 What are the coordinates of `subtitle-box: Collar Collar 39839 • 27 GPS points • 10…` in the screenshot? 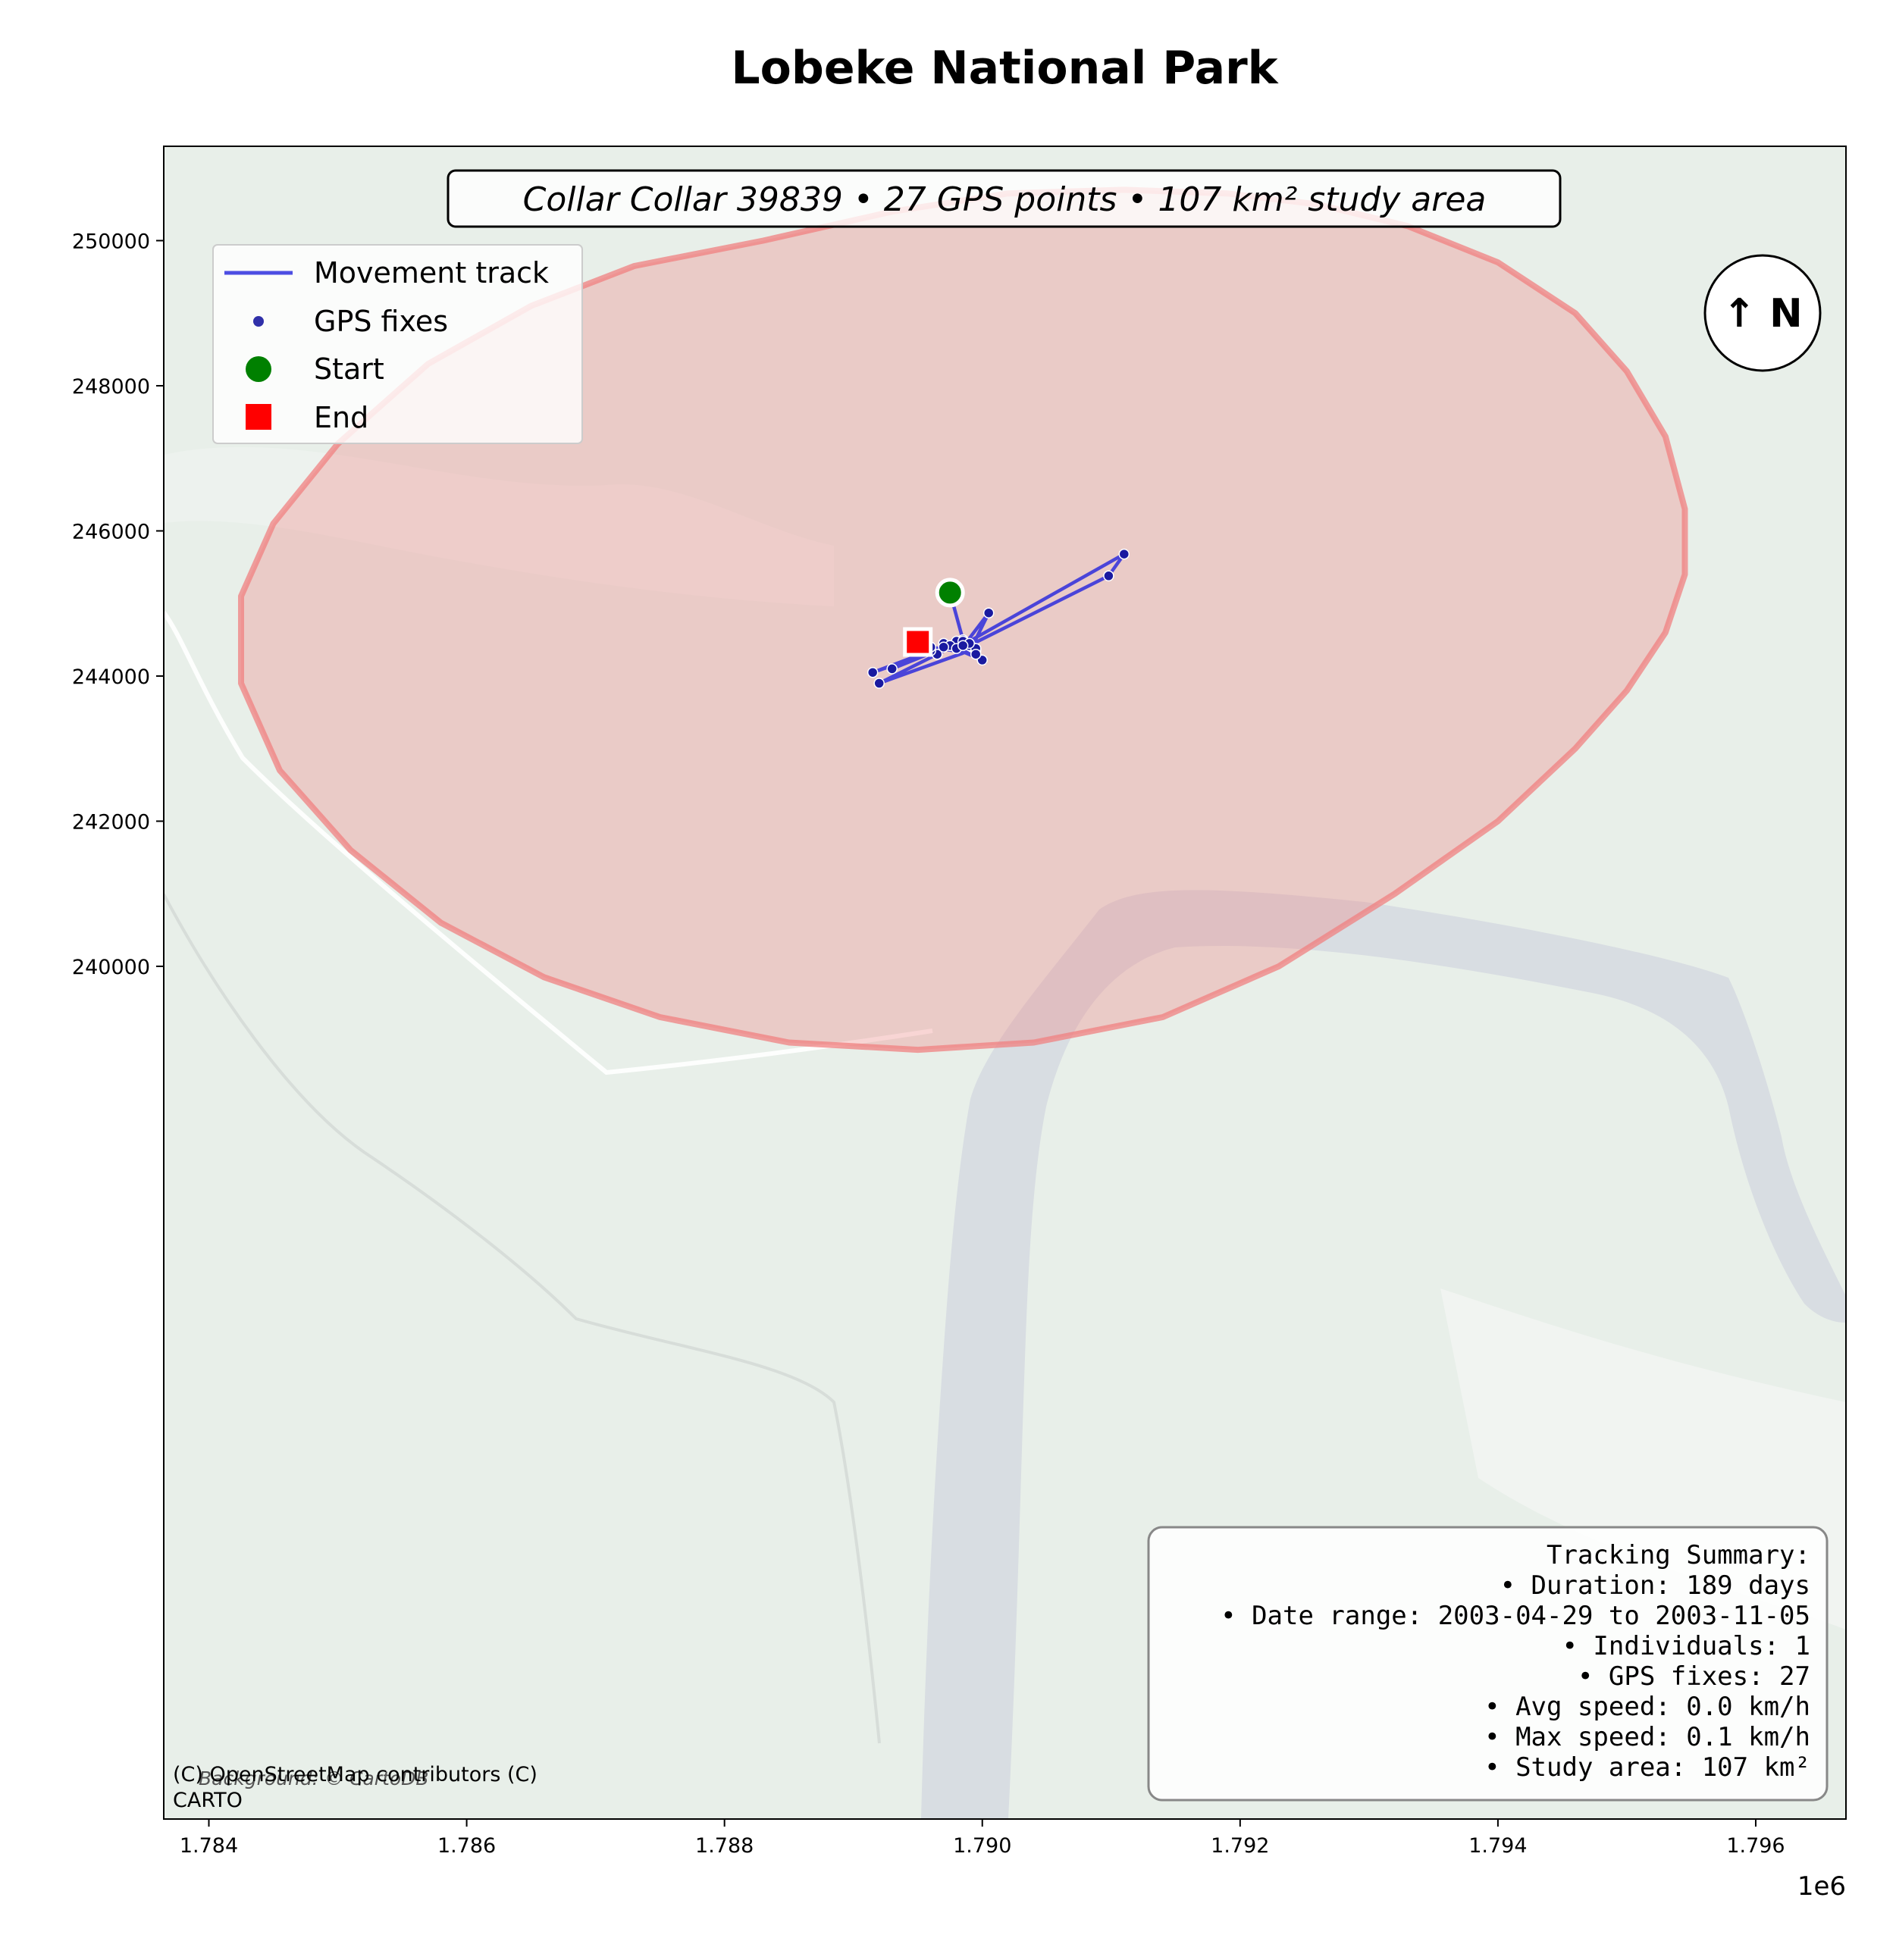 It's located at (1004, 198).